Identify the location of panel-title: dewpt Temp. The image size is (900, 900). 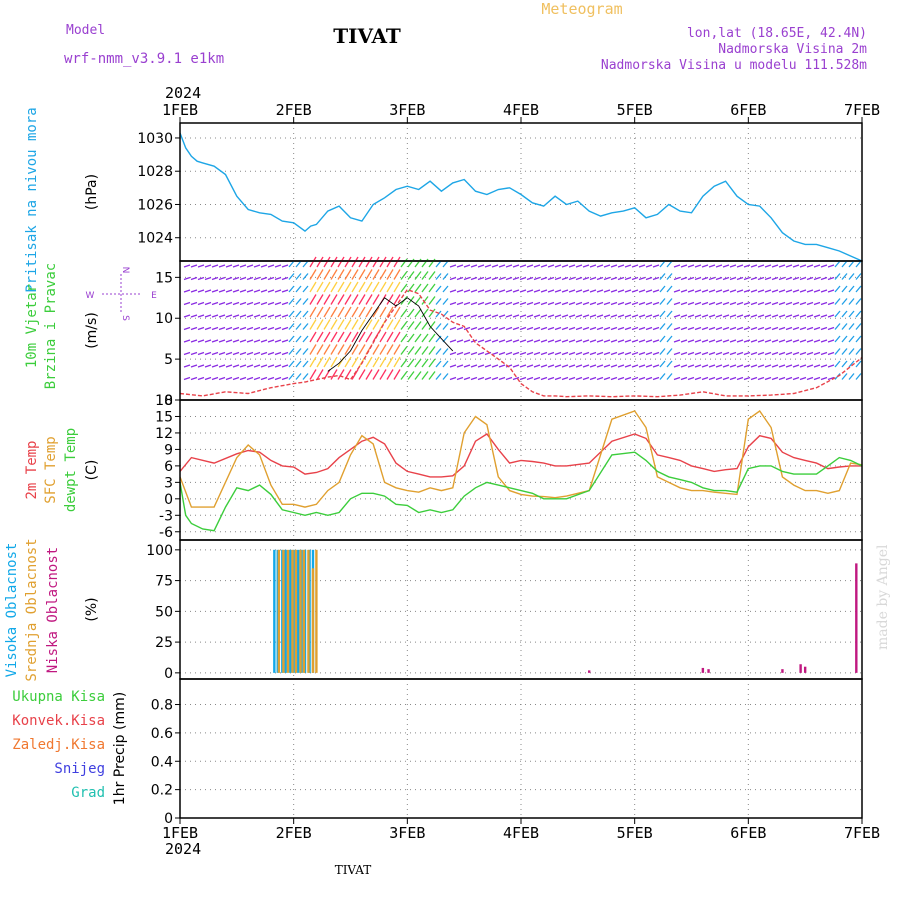
(71, 470).